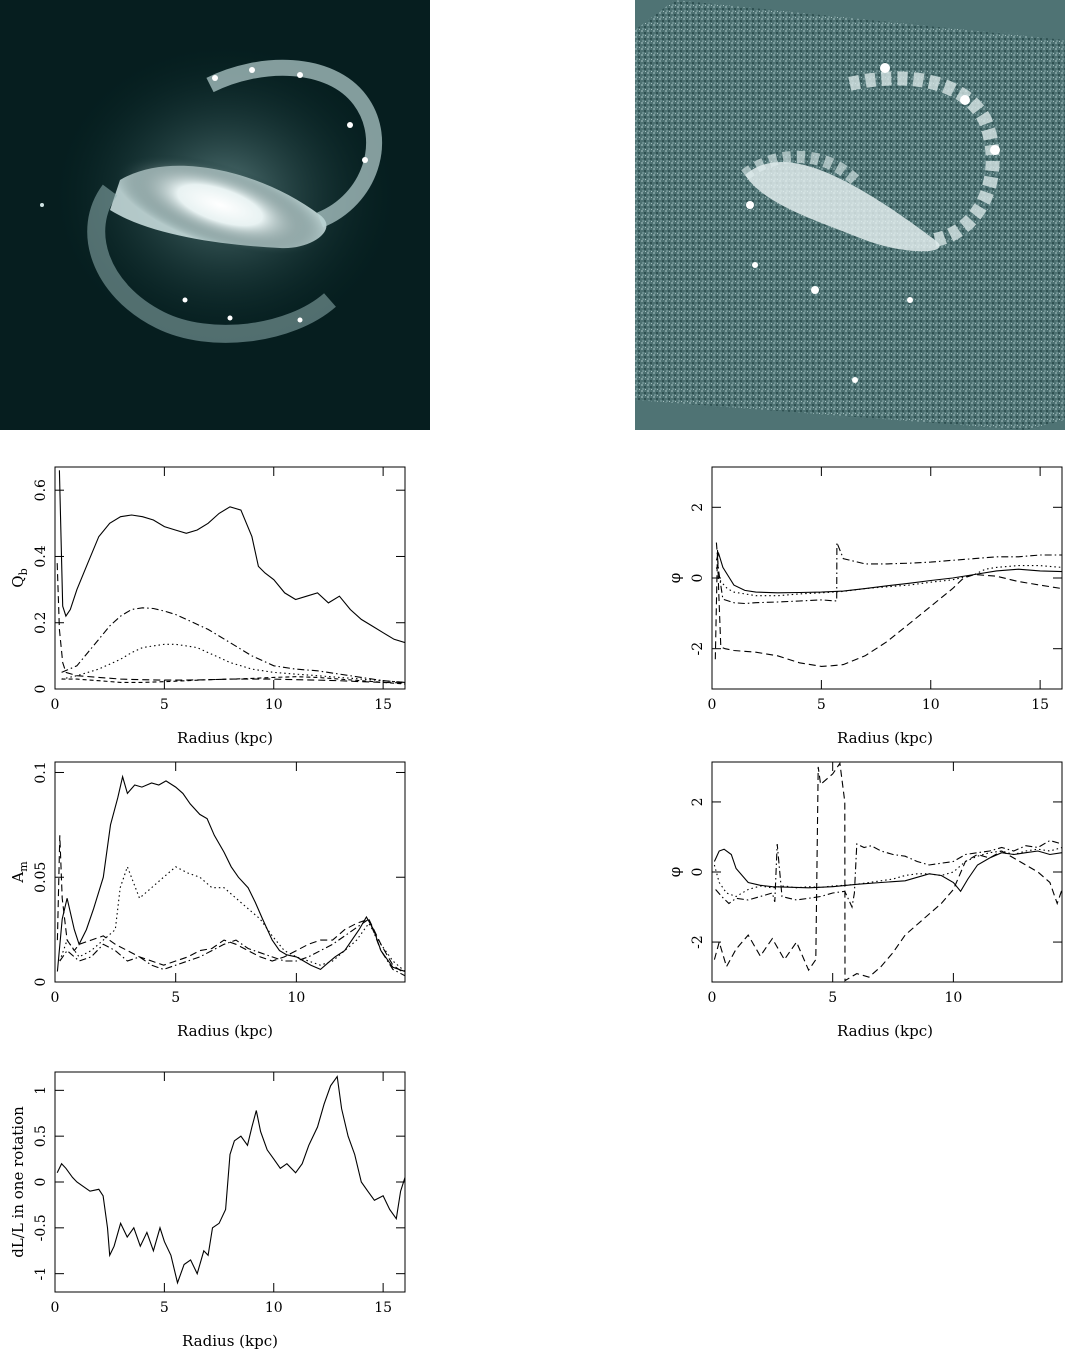 The width and height of the screenshot is (1065, 1361). I want to click on chart-qb: 0 5 10 15 0 0.2 0.4 0.6 Radius (kpc) Qb, so click(210, 605).